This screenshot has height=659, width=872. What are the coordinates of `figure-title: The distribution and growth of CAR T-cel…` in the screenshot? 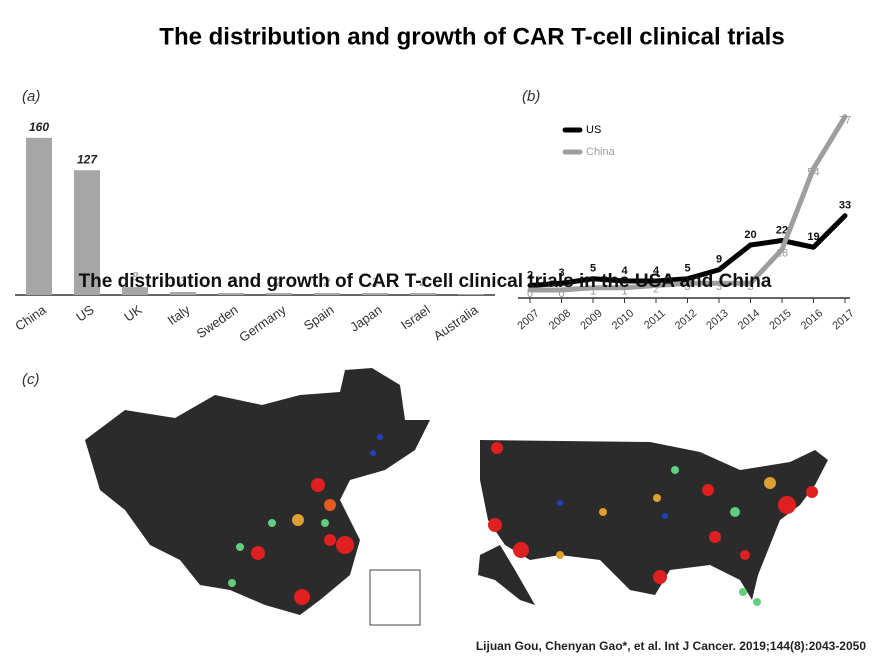 It's located at (471, 36).